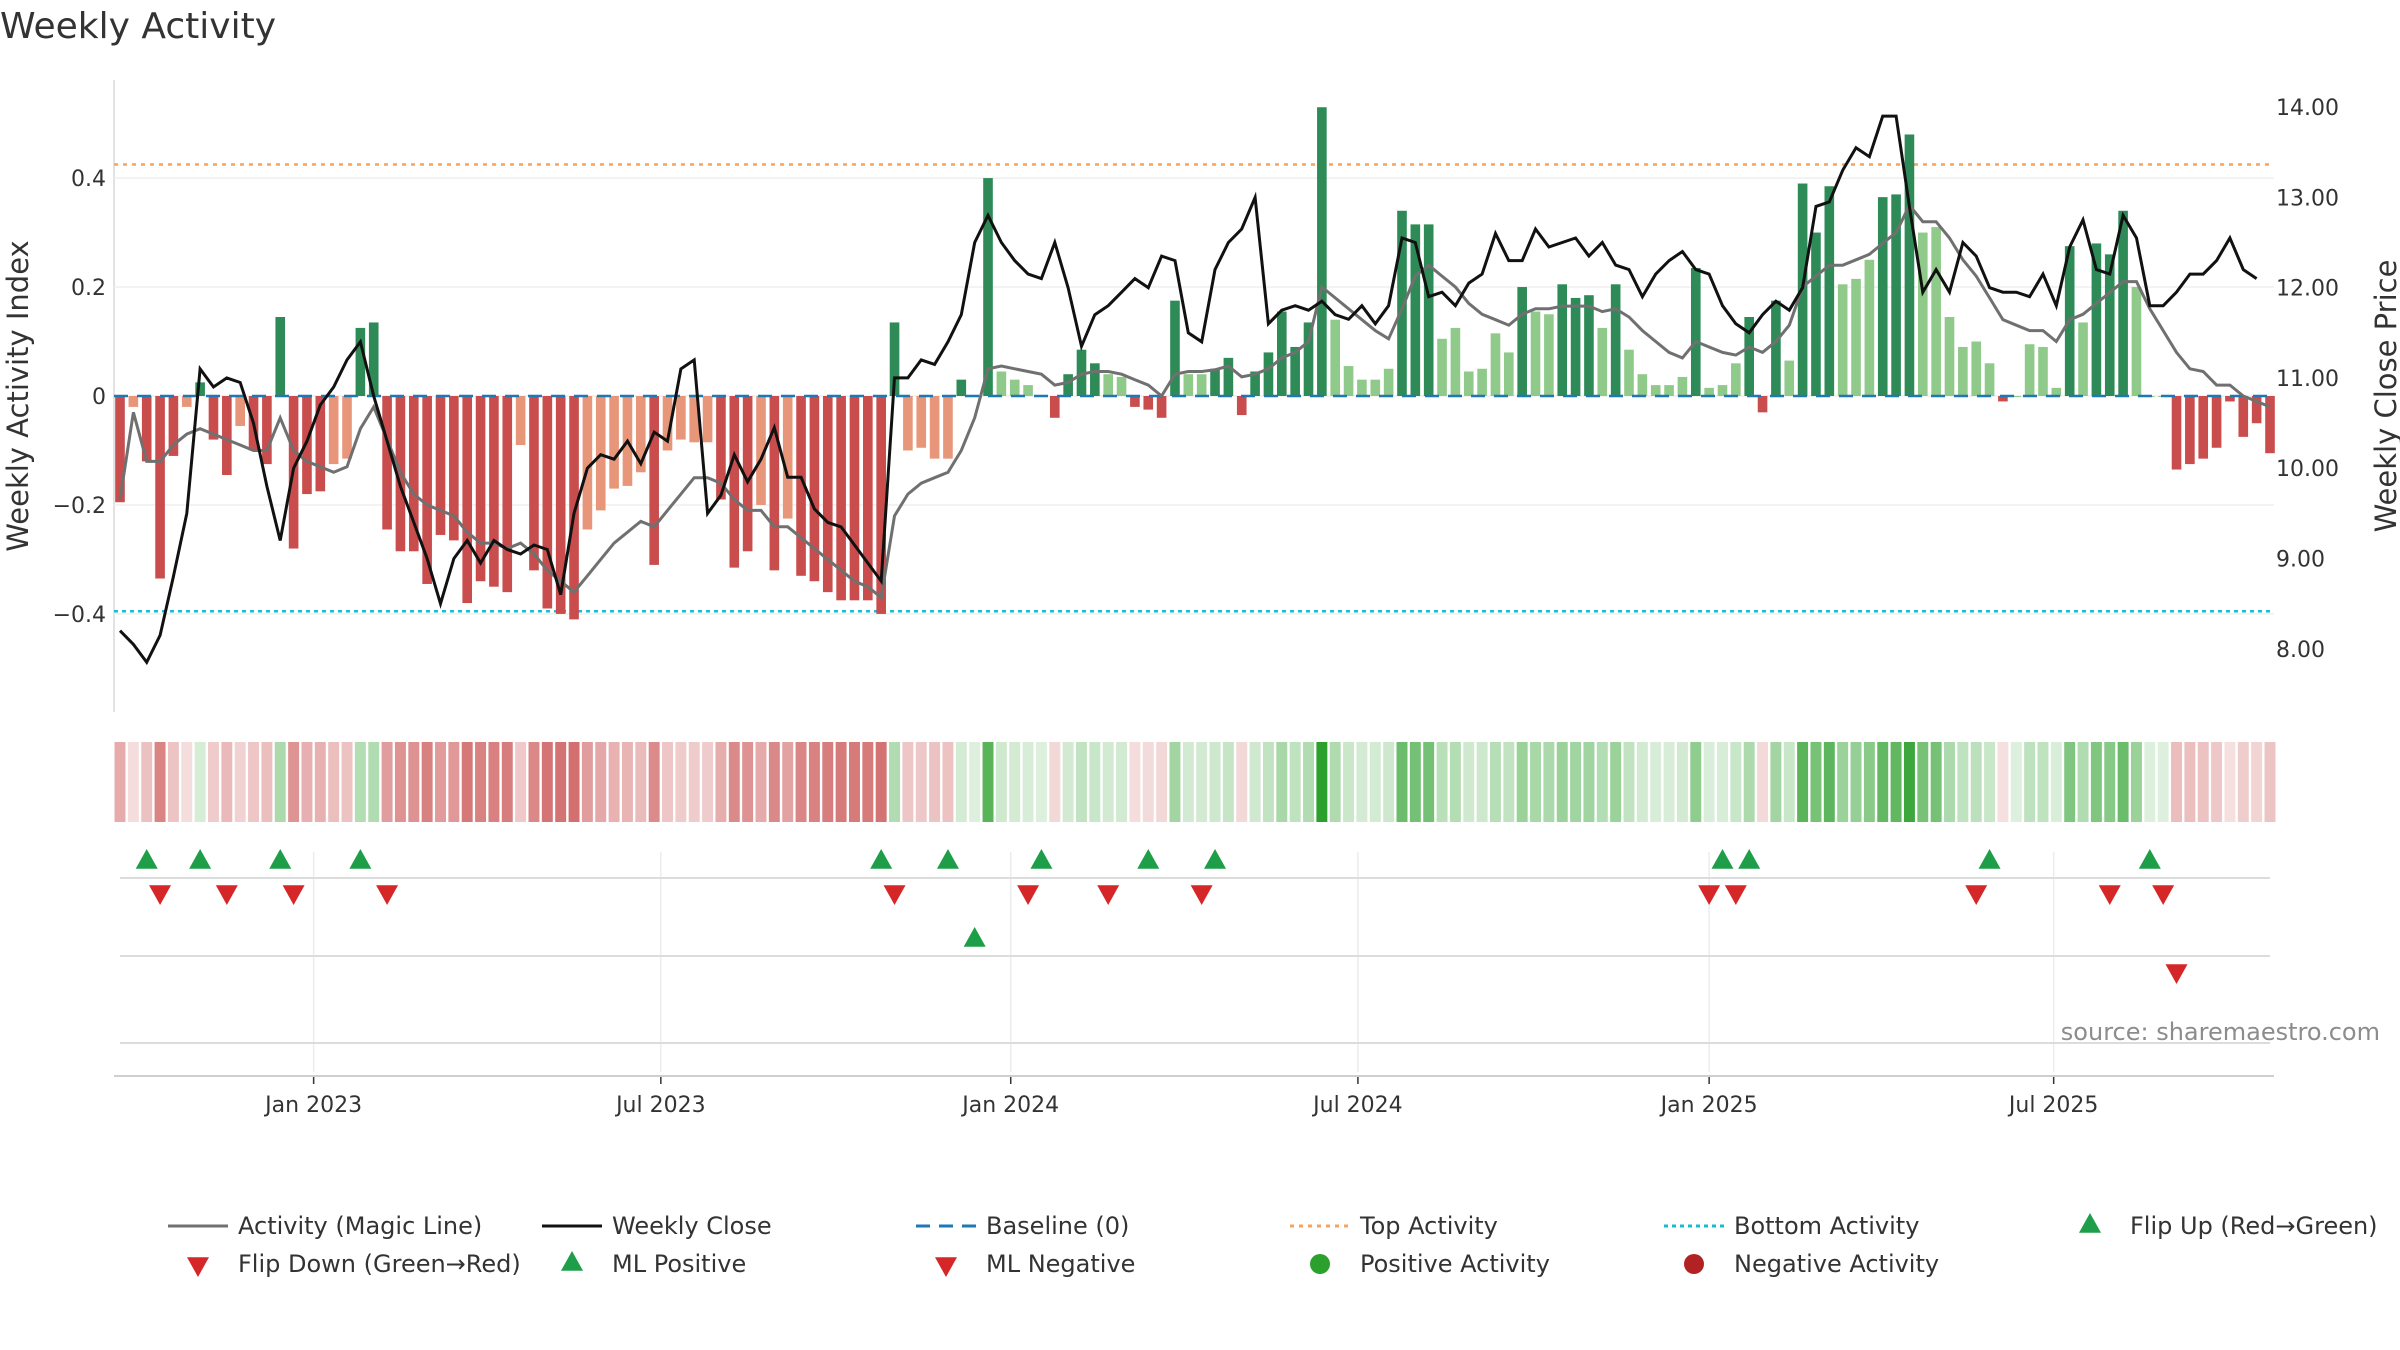  I want to click on legend-label: Activity (Magic Line), so click(360, 1226).